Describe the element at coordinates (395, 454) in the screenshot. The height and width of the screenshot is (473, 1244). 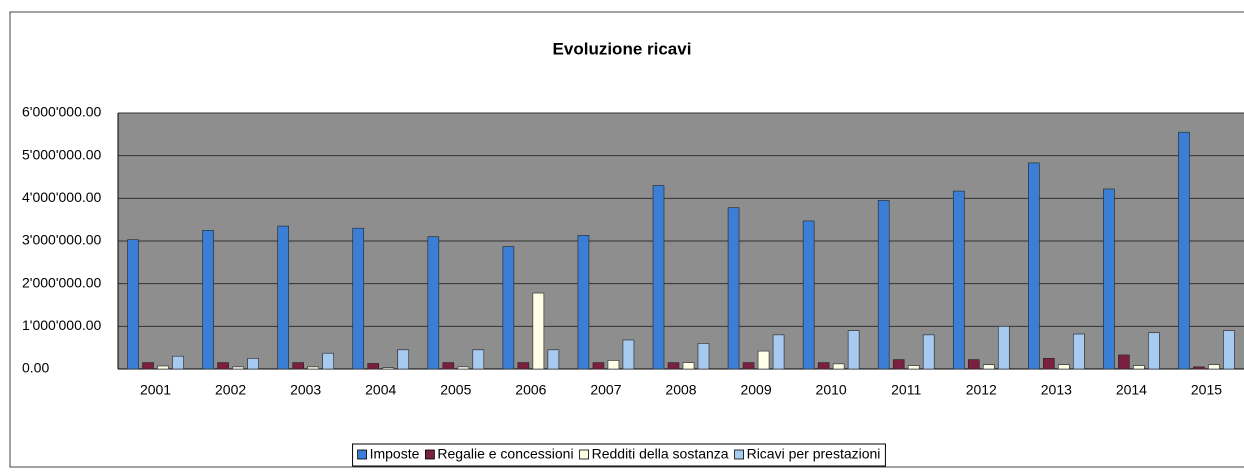
I see `legend-label: Imposte` at that location.